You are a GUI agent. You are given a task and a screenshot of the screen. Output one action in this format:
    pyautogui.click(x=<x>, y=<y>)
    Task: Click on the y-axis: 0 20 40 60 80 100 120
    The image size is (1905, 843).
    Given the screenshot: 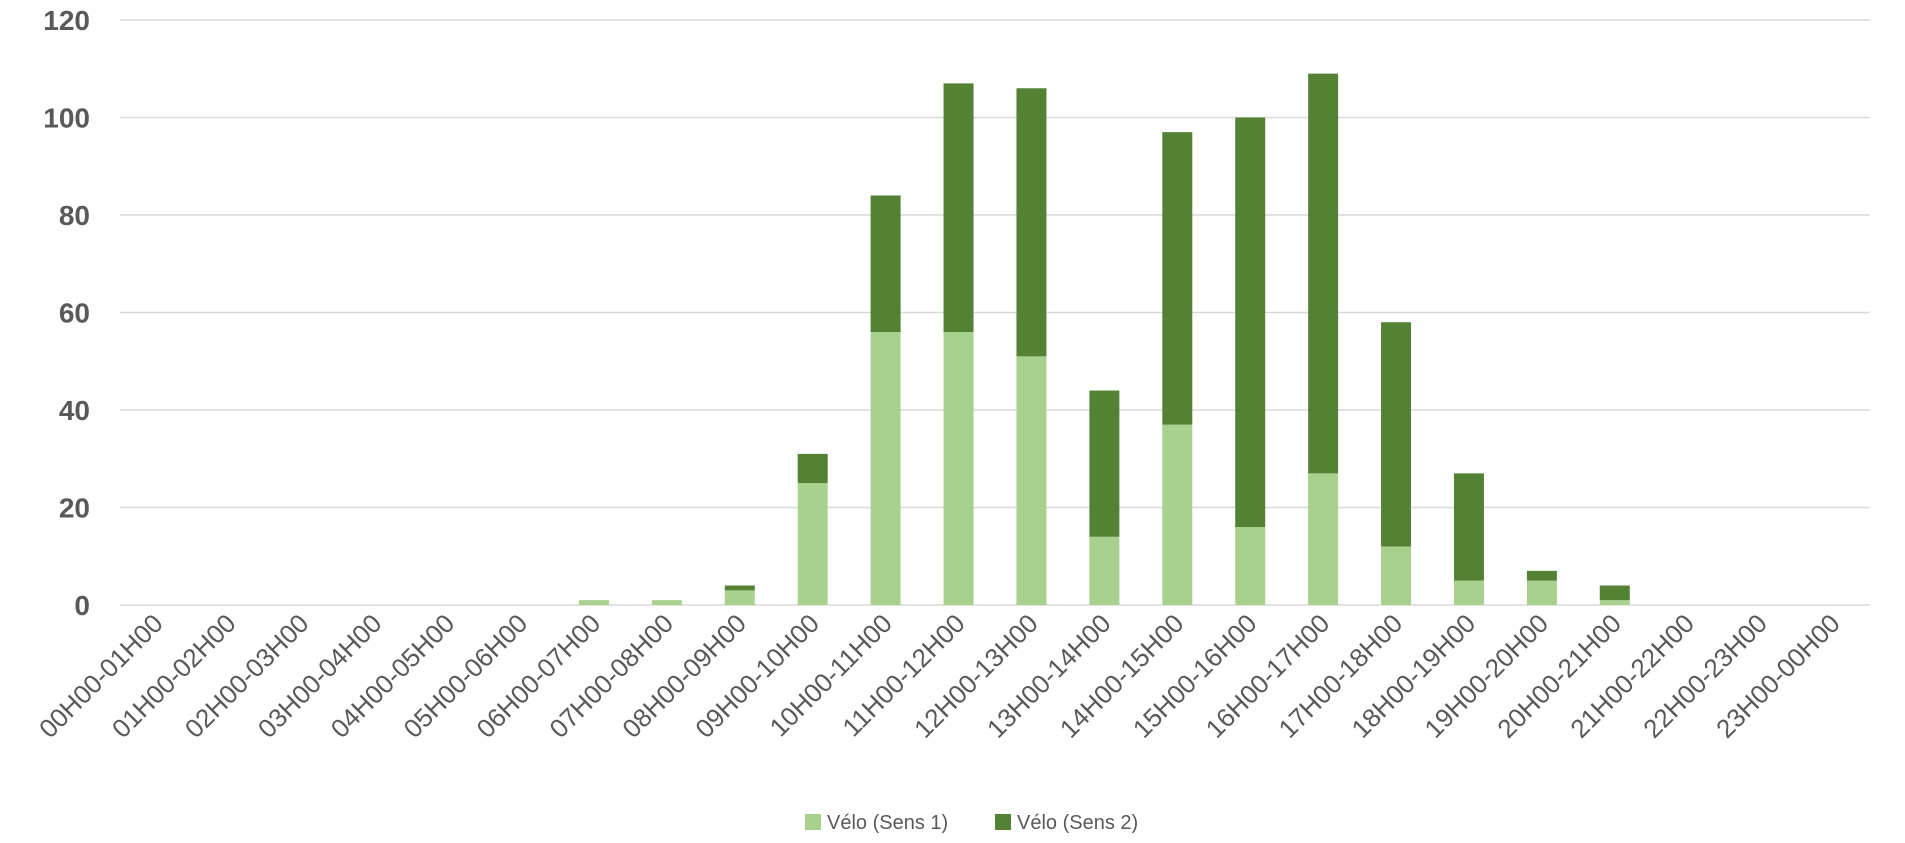 What is the action you would take?
    pyautogui.click(x=66, y=313)
    